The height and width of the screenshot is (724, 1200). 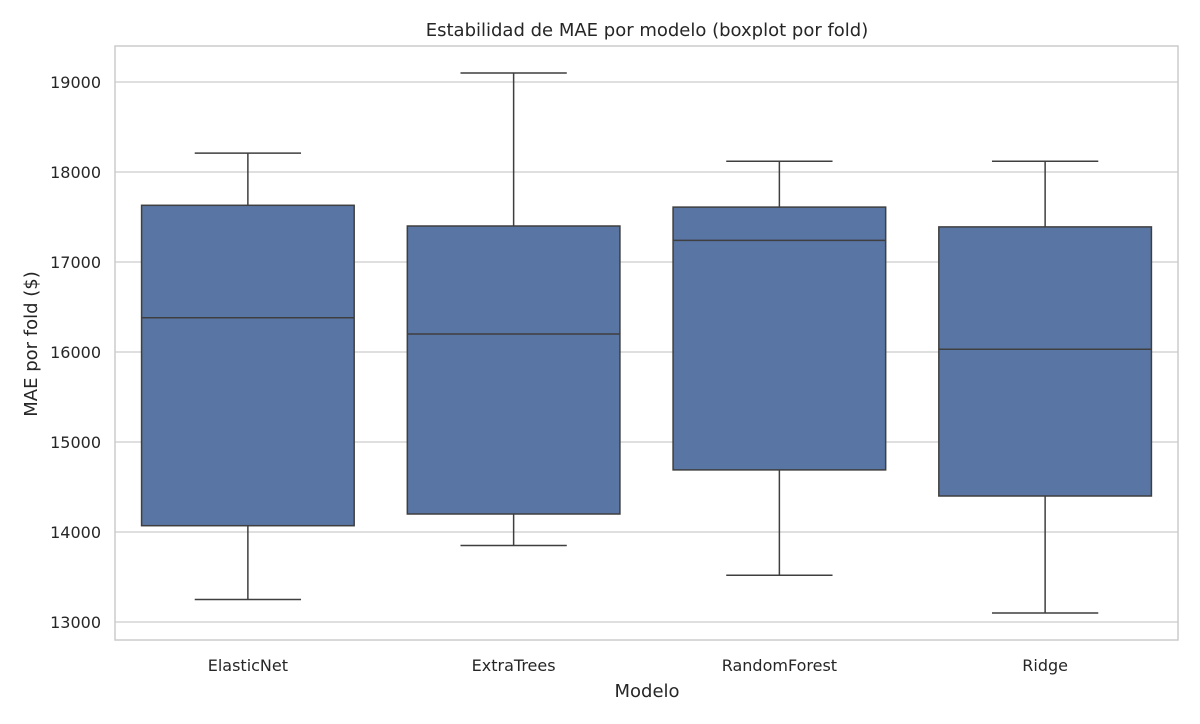 I want to click on y-tick-label: 13000, so click(x=75, y=622).